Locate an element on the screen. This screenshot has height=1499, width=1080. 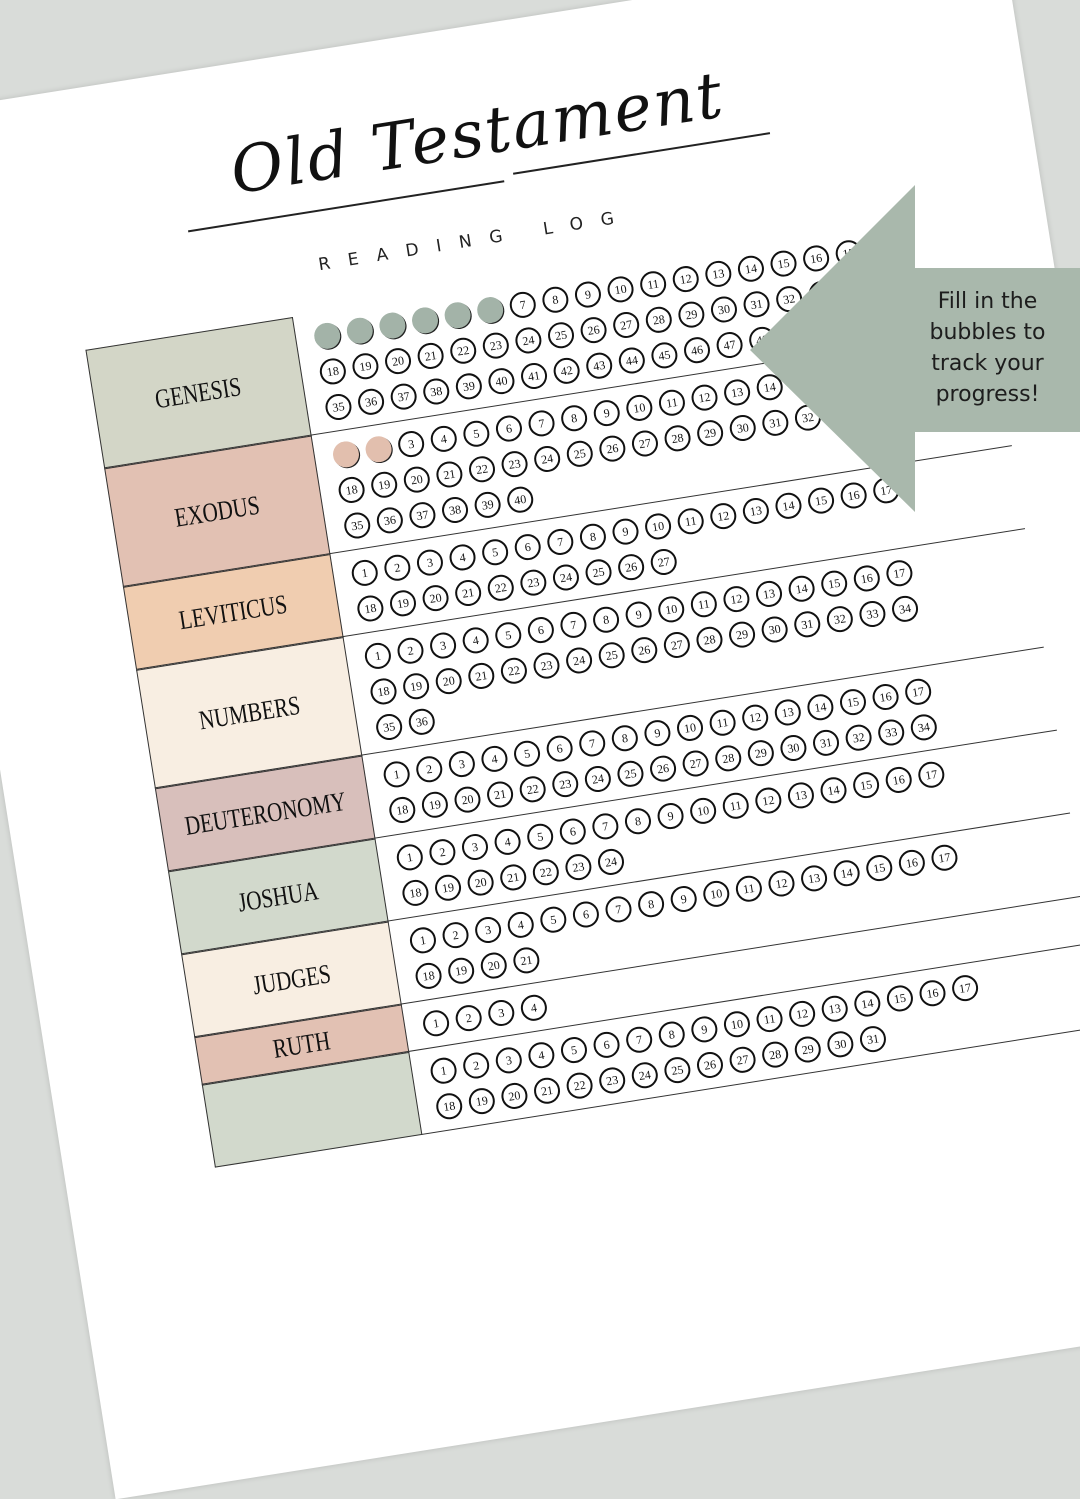
callout-line-2: track your progress! is located at coordinates (987, 379).